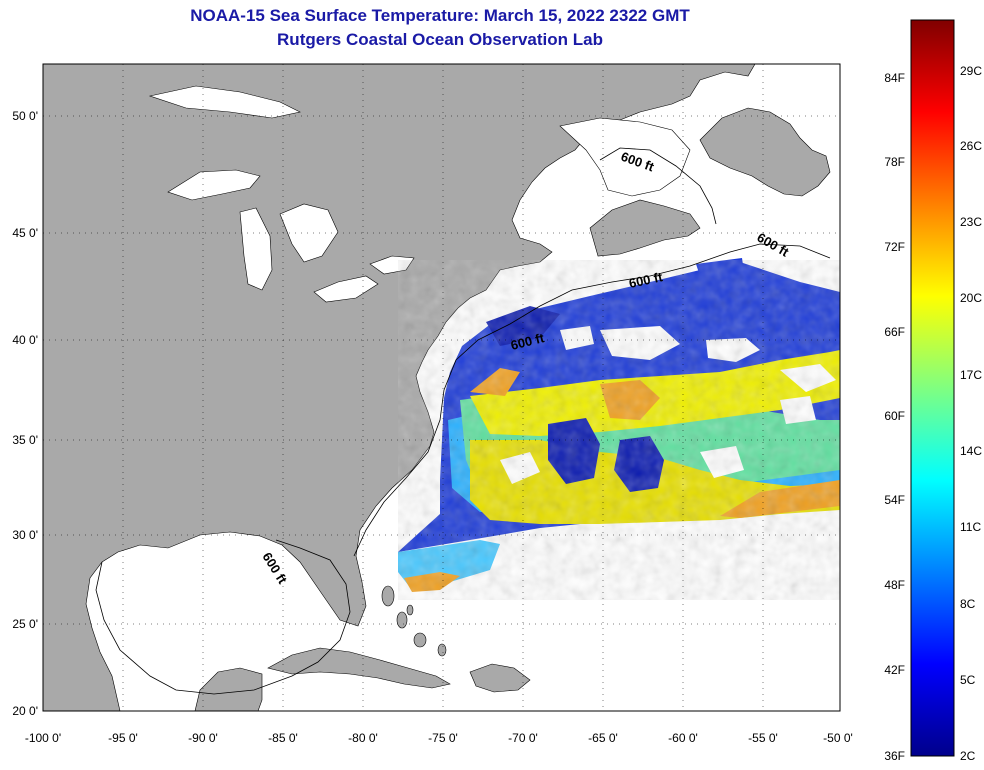  Describe the element at coordinates (971, 71) in the screenshot. I see `colorbar-c-label: 29C` at that location.